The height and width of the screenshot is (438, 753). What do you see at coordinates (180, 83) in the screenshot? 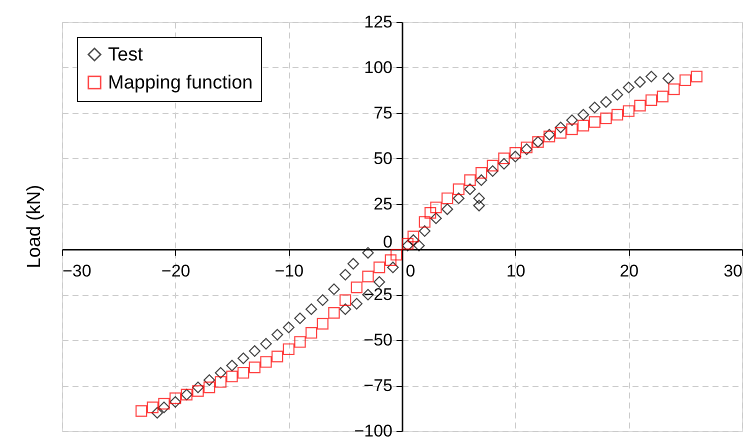
I see `legend-label: Mapping function` at bounding box center [180, 83].